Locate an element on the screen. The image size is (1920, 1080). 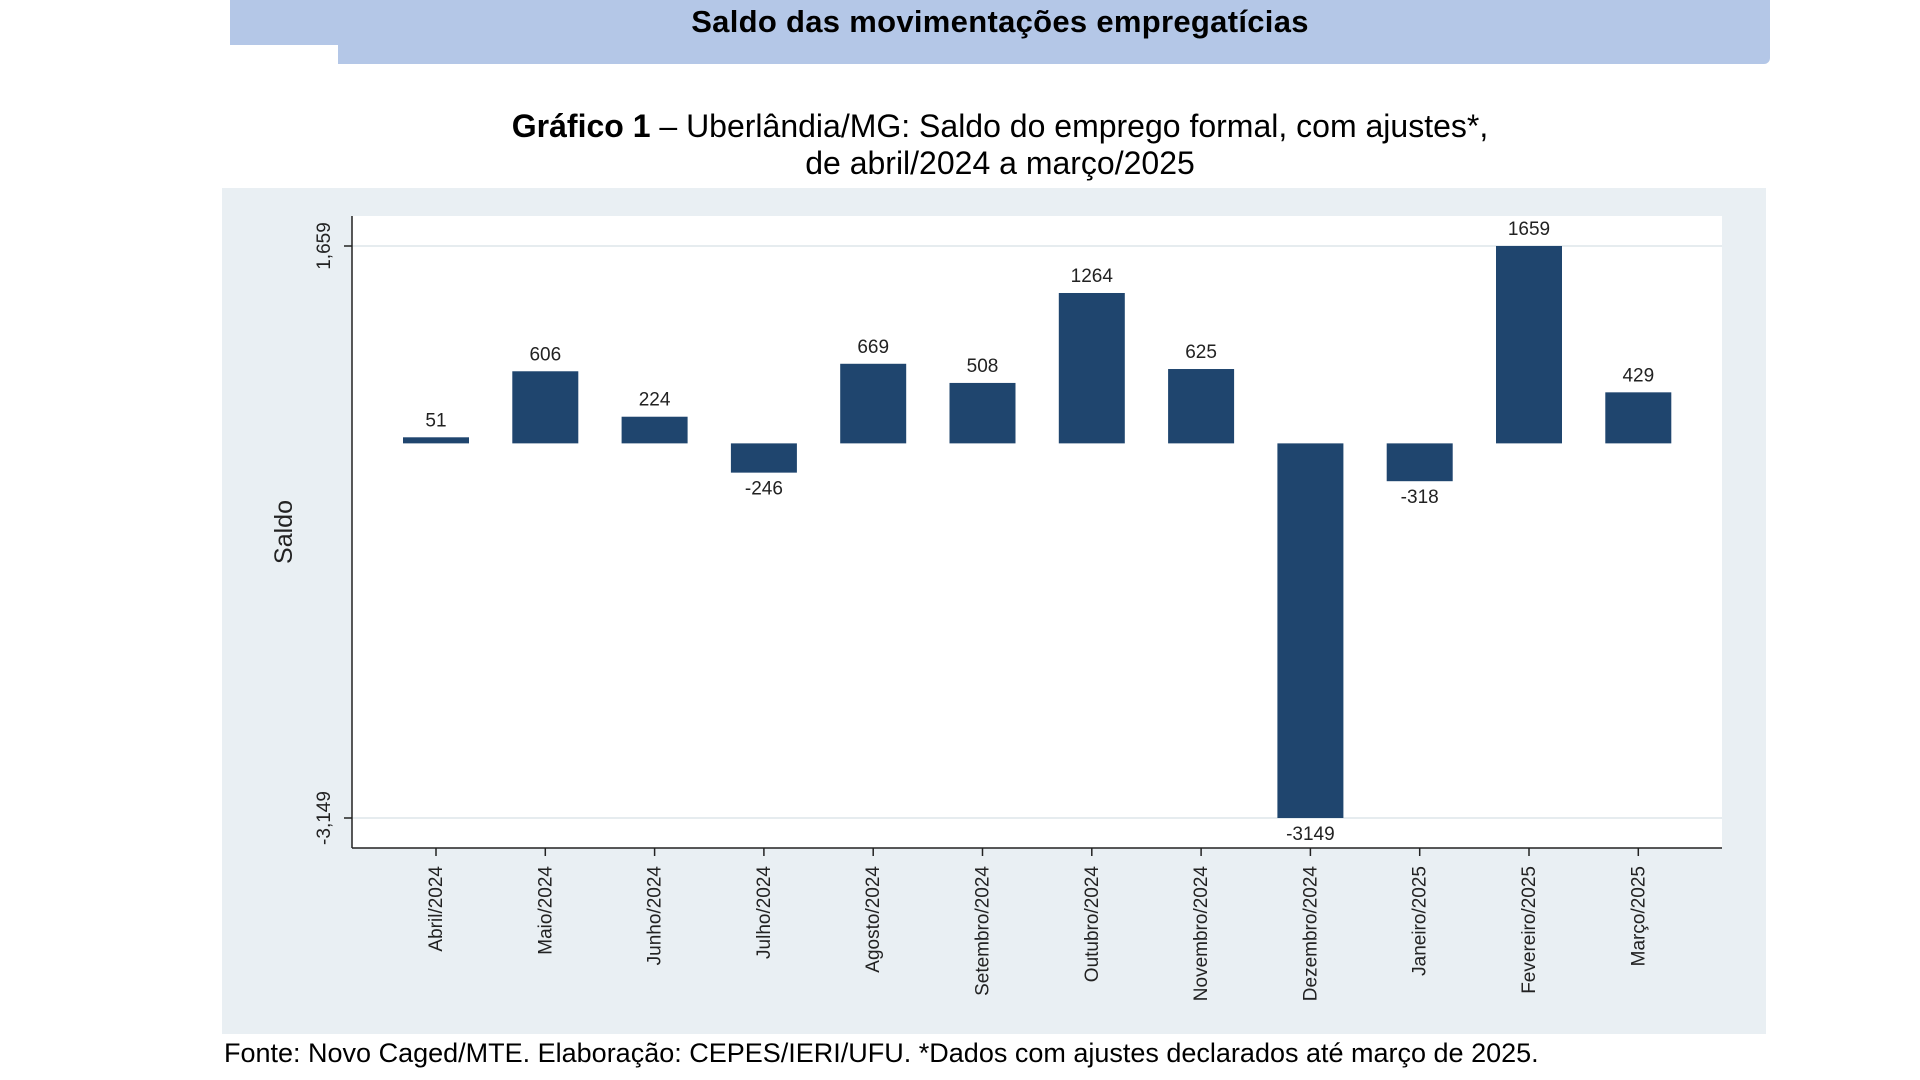
y-tick-label: -3,149 is located at coordinates (324, 818).